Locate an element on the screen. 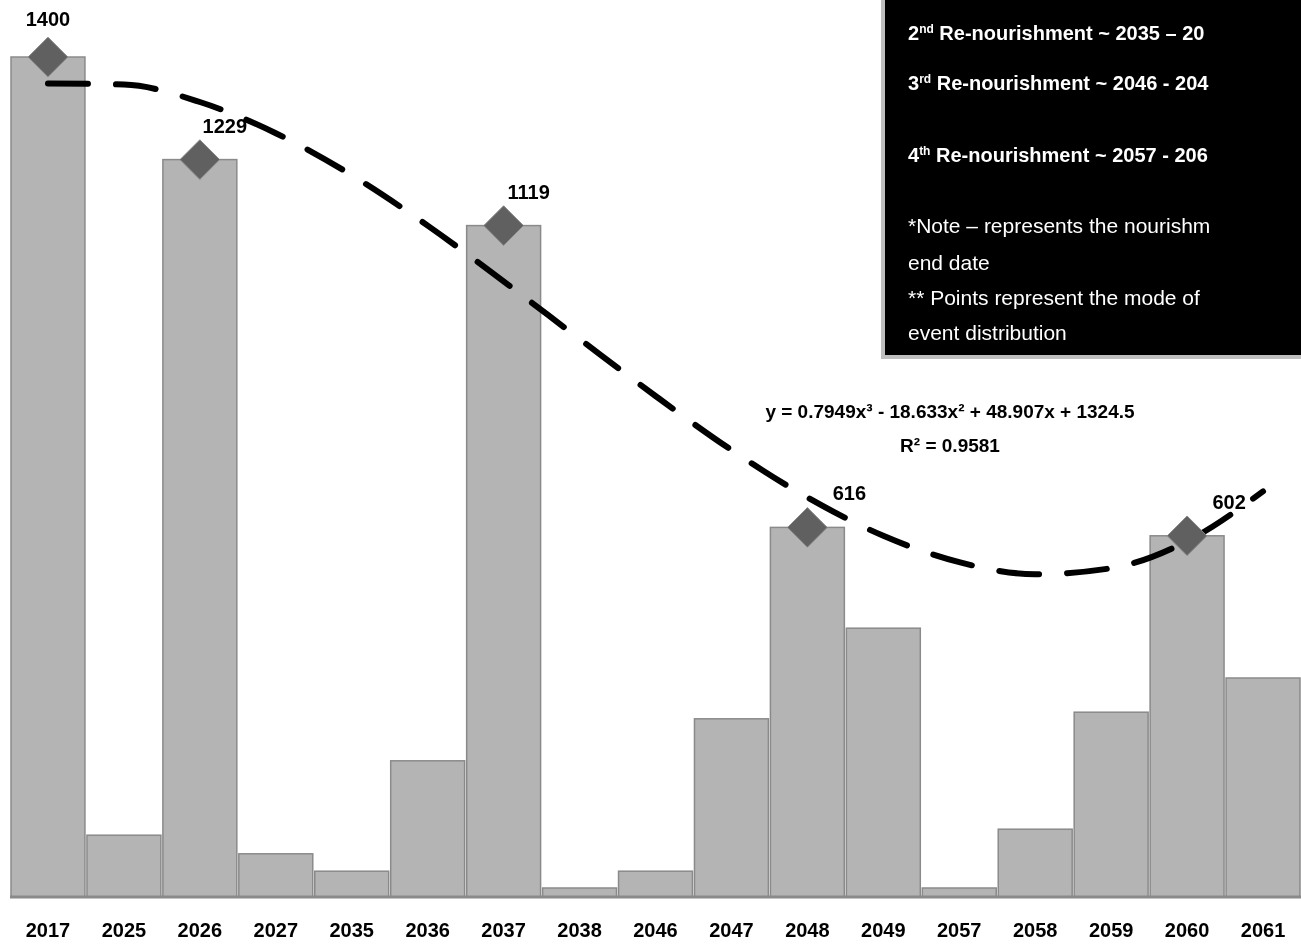 The image size is (1301, 946). x-tick-label: 2035 is located at coordinates (351, 930).